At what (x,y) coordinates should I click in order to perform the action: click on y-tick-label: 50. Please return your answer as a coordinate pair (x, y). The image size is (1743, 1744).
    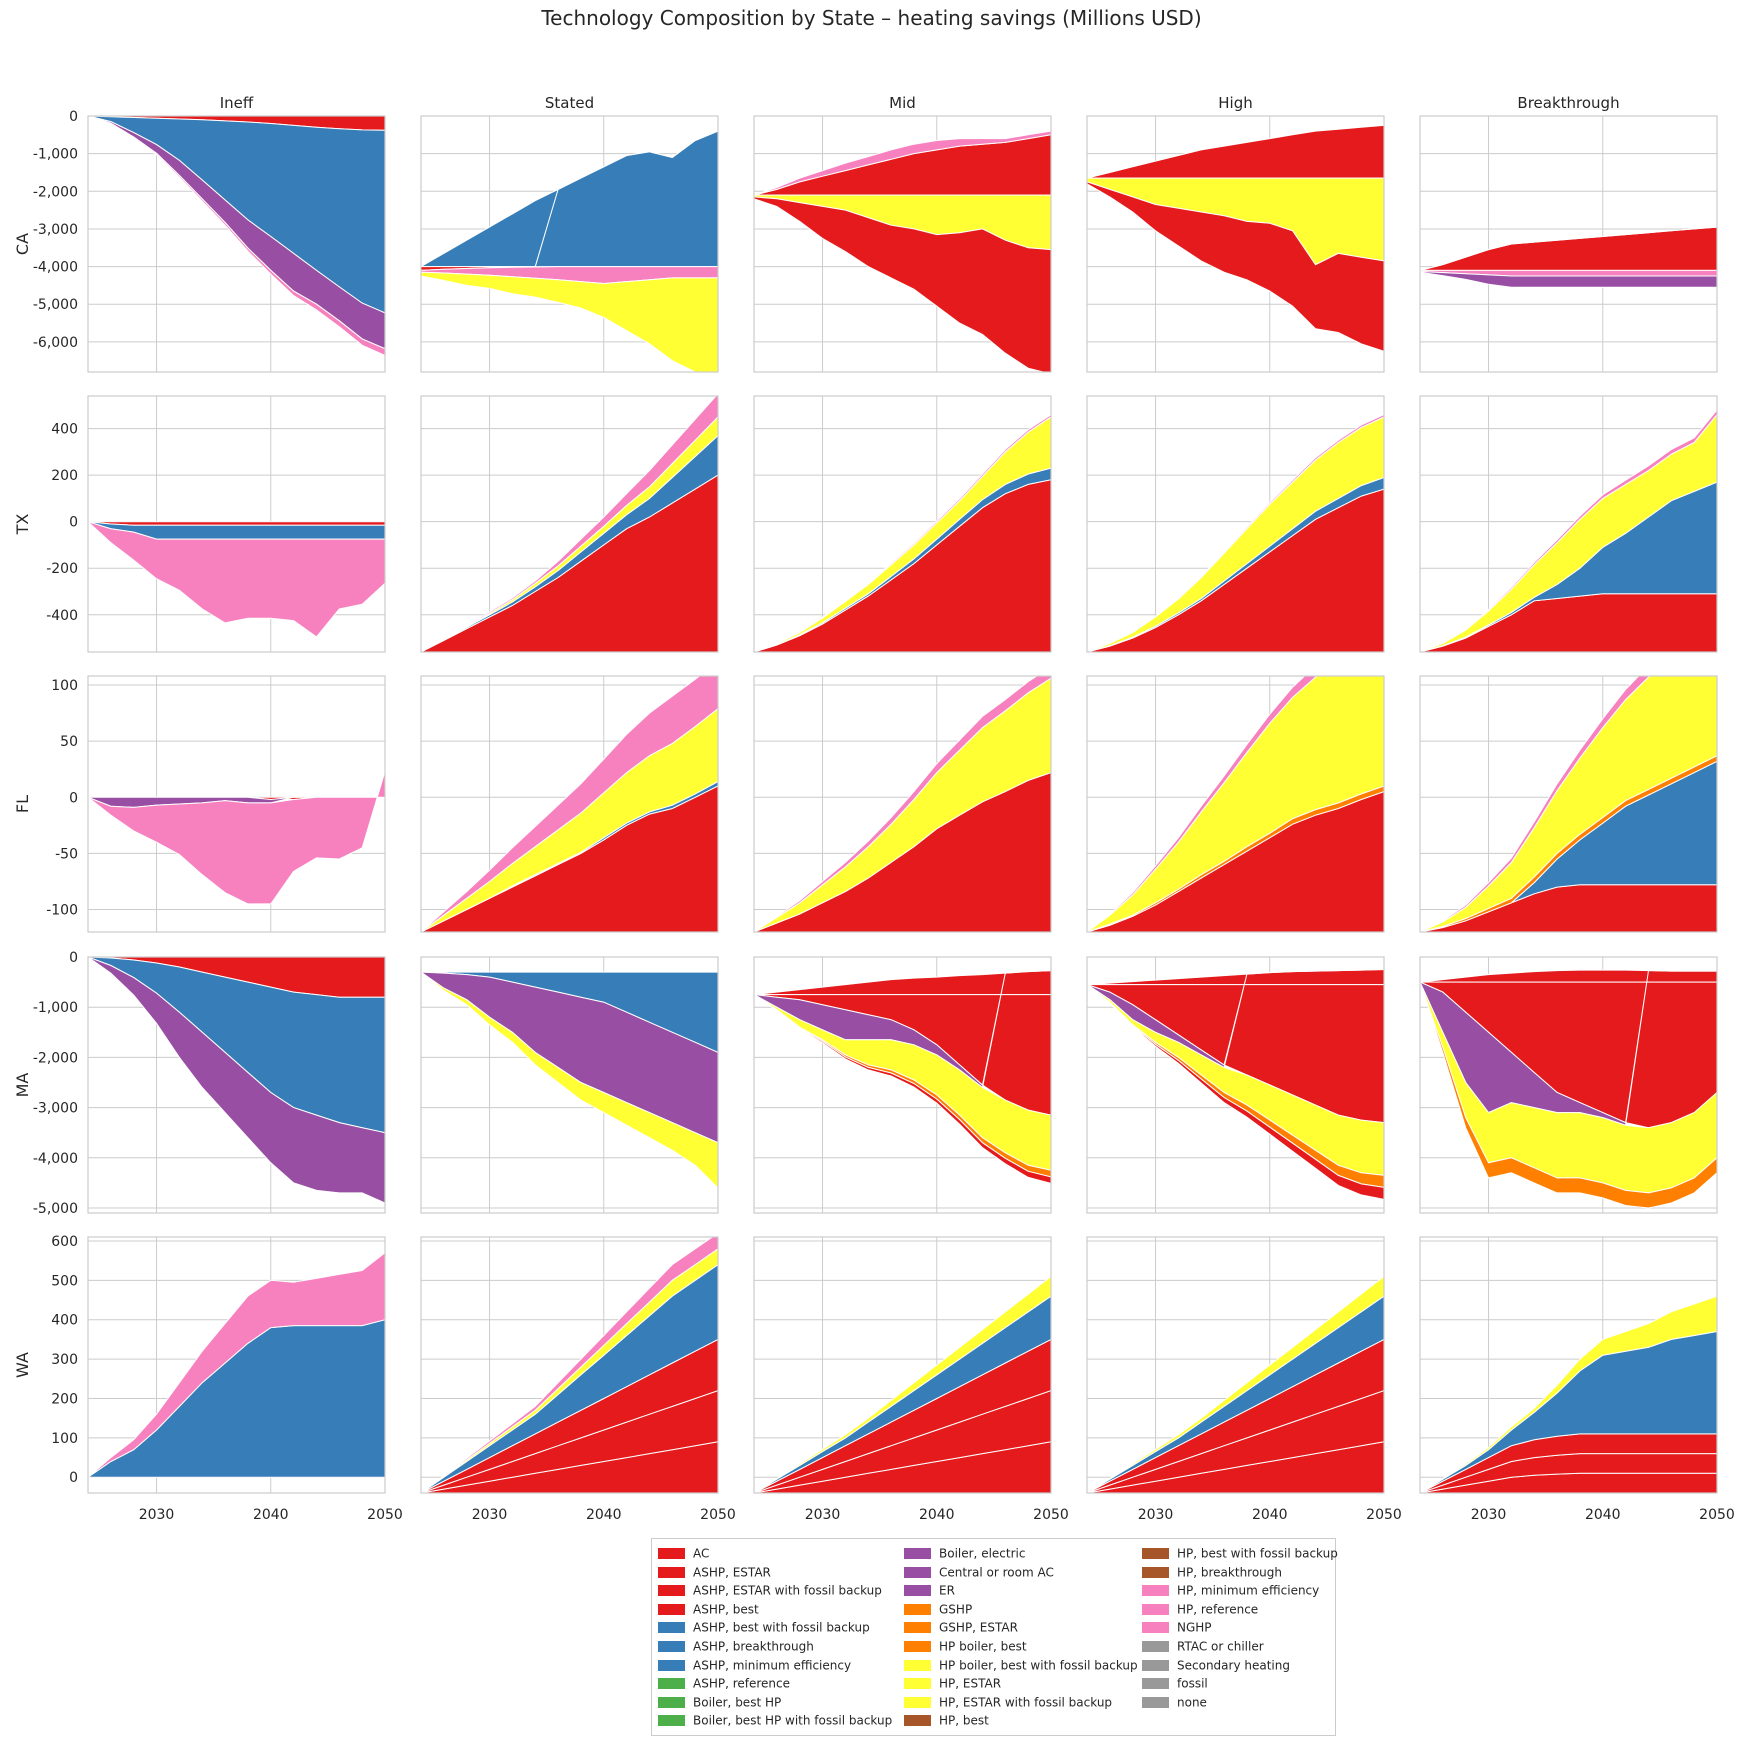
    Looking at the image, I should click on (69, 742).